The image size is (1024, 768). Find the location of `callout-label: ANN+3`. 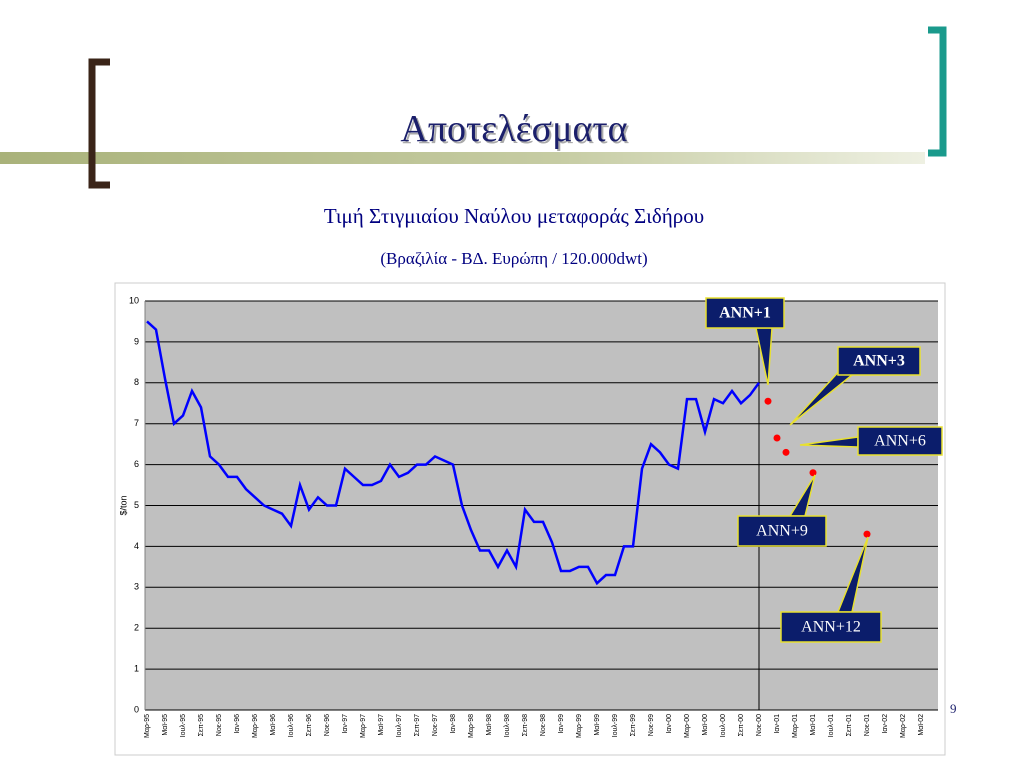

callout-label: ANN+3 is located at coordinates (879, 361).